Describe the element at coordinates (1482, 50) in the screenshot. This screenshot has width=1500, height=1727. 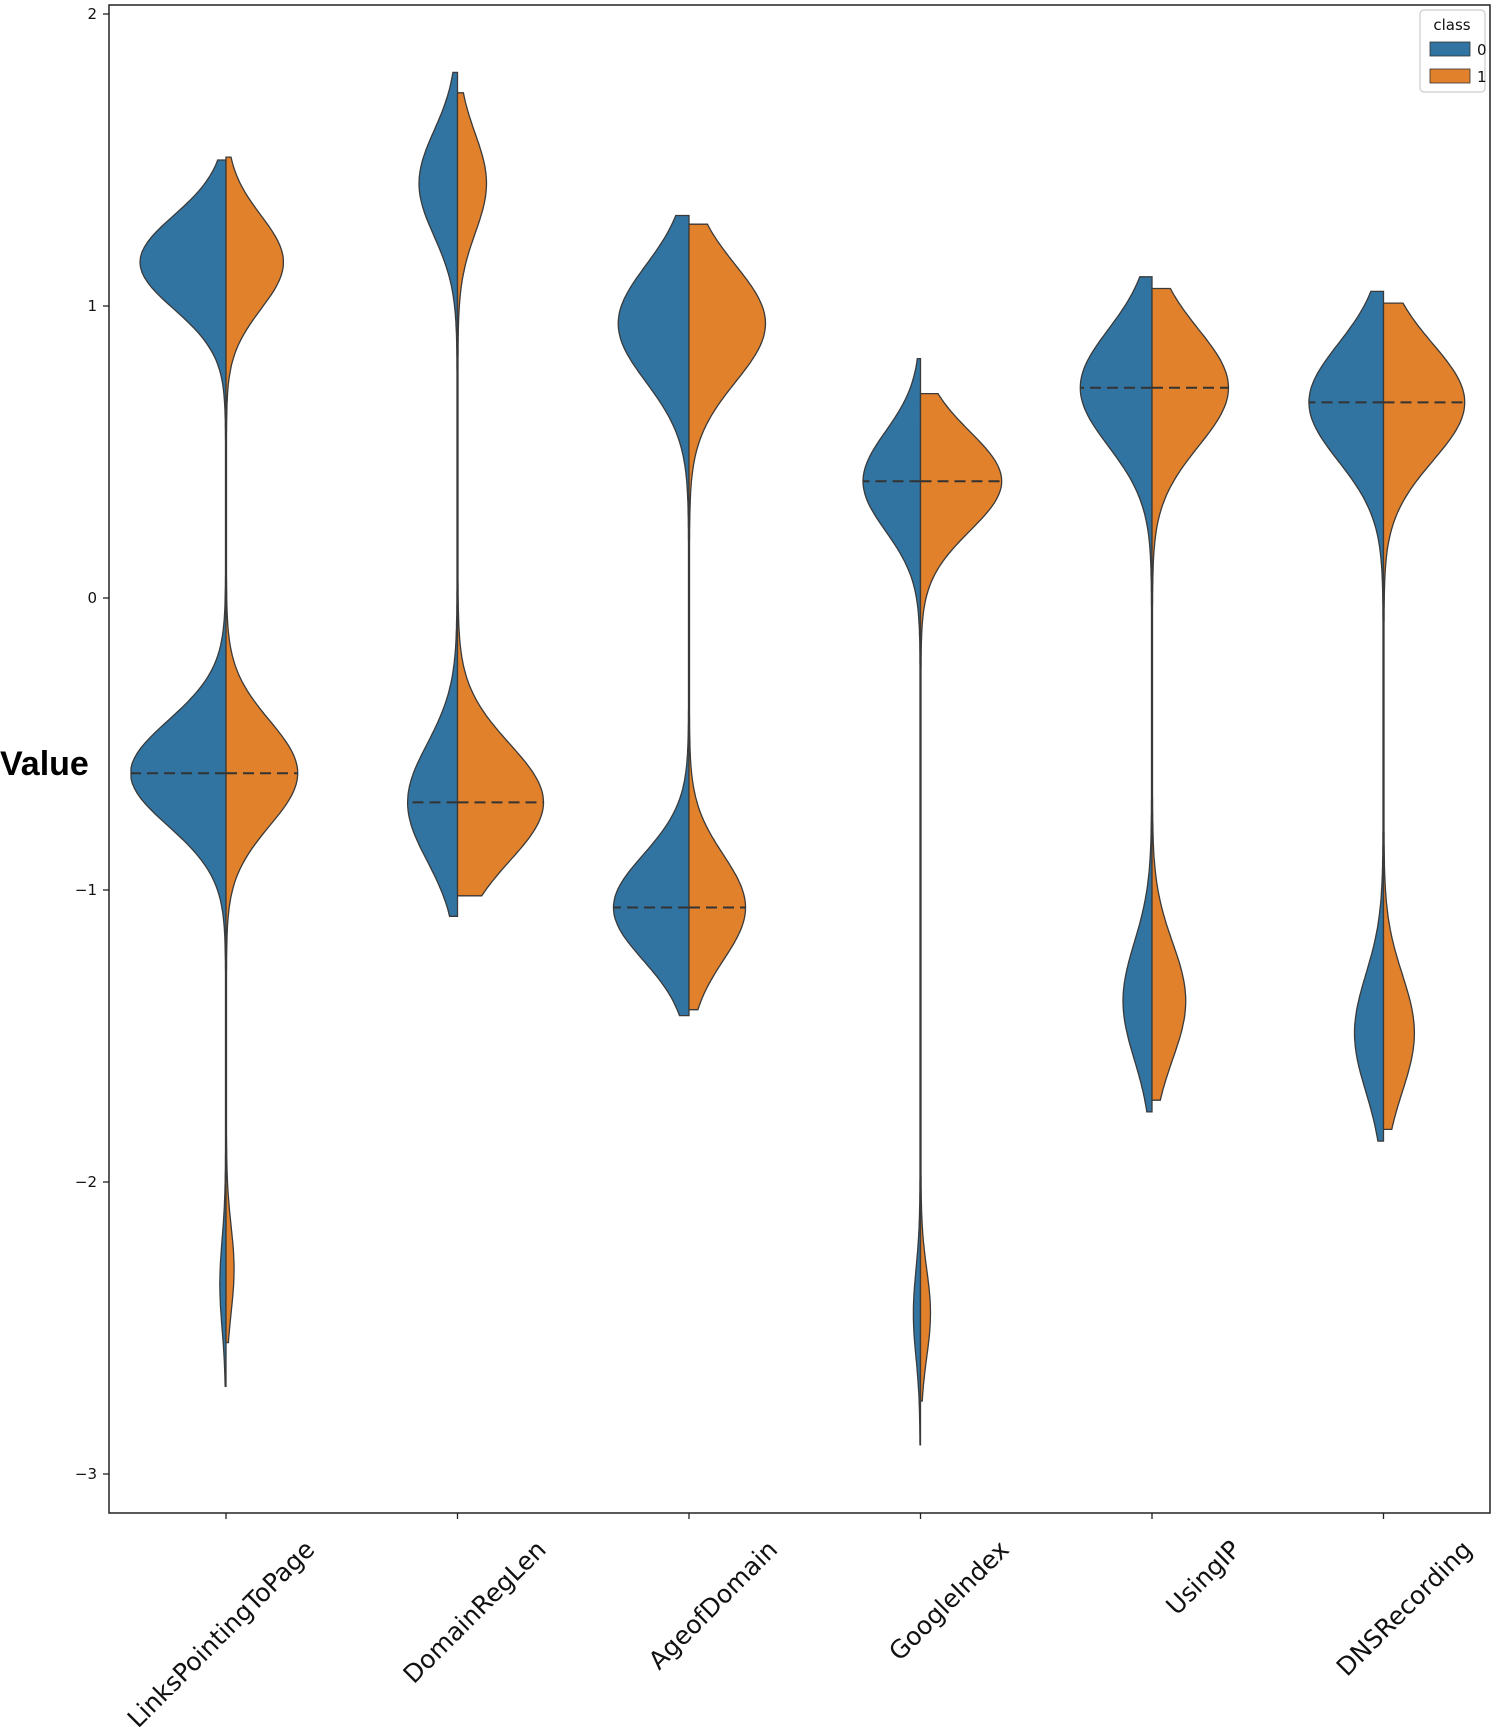
I see `legend-label-0: 0` at that location.